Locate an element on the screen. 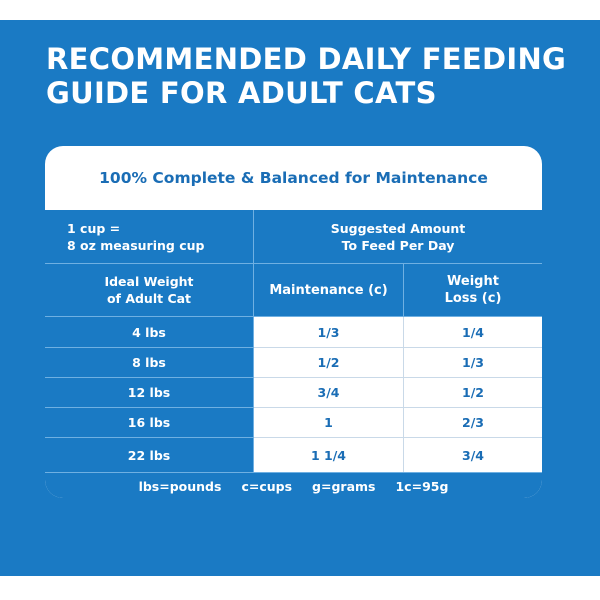 The image size is (600, 600). title-line-1: RECOMMENDED DAILY FEEDING is located at coordinates (306, 59).